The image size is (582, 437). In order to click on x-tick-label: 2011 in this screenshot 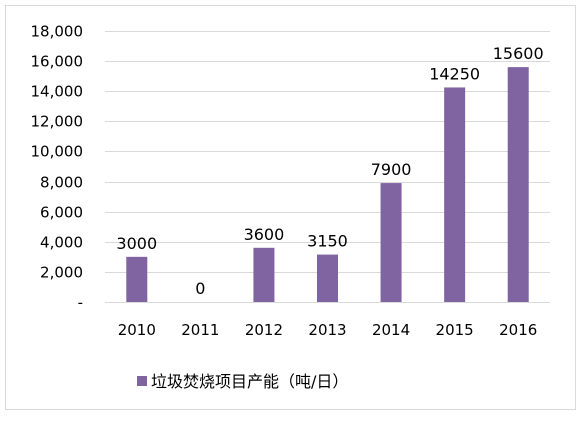, I will do `click(200, 330)`.